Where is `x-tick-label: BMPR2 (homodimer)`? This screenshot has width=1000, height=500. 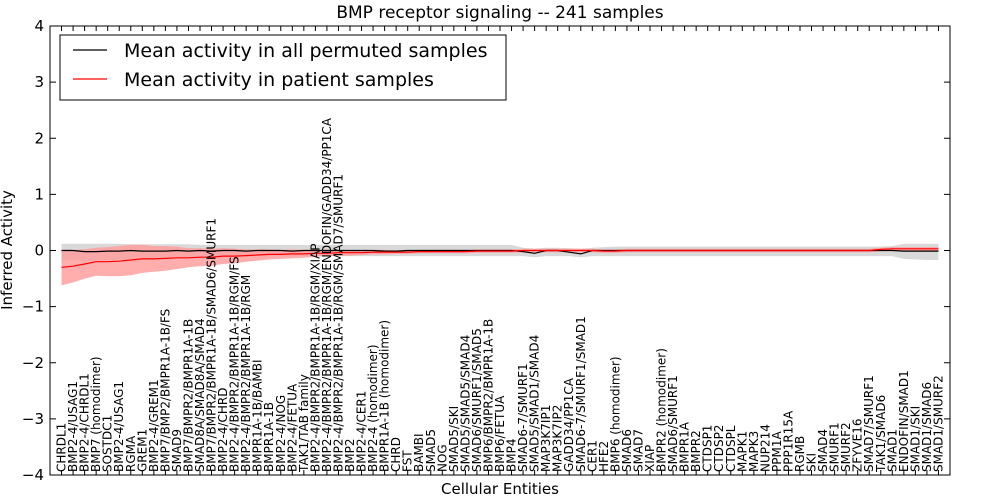 x-tick-label: BMPR2 (homodimer) is located at coordinates (662, 410).